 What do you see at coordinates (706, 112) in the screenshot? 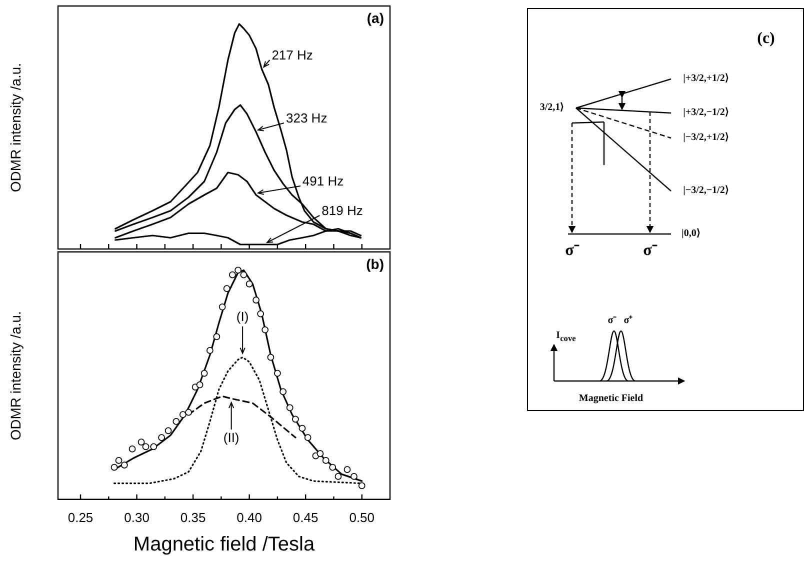
I see `text: |+3/2,−1/2⟩` at bounding box center [706, 112].